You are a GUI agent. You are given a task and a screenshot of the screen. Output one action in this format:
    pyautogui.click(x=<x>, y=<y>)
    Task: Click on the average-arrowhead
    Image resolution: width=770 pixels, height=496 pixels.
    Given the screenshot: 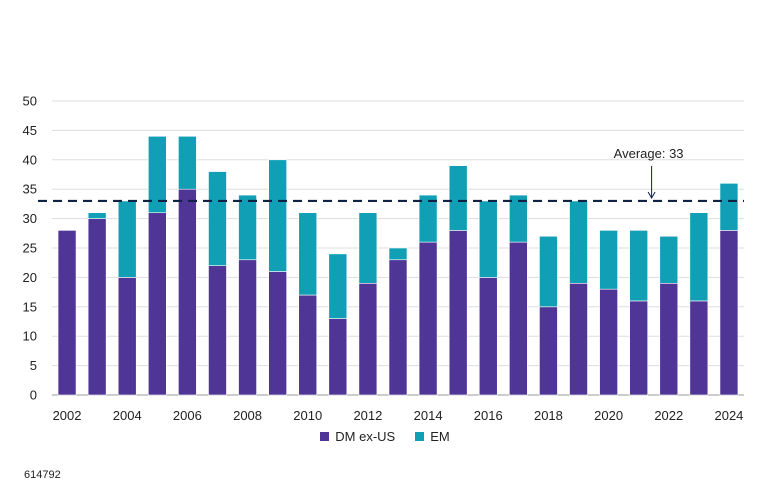 What is the action you would take?
    pyautogui.click(x=651, y=195)
    